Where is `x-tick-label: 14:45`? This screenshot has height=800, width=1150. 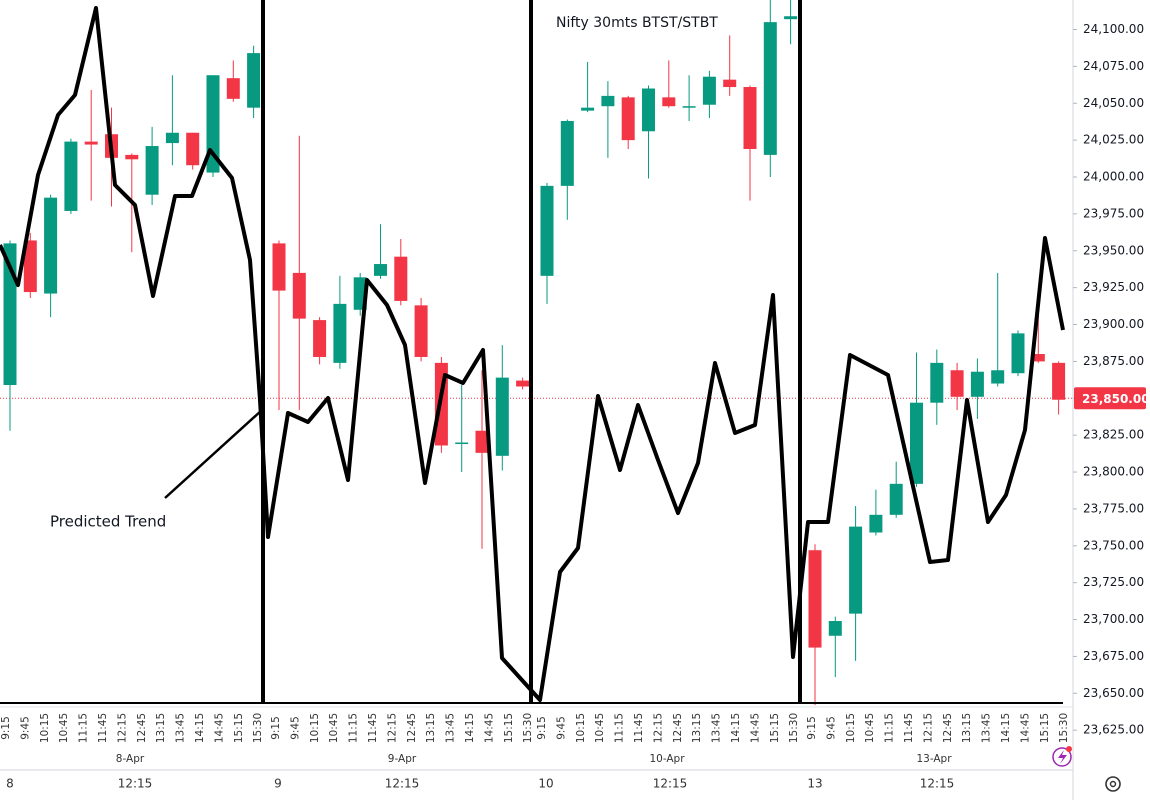 x-tick-label: 14:45 is located at coordinates (1025, 728).